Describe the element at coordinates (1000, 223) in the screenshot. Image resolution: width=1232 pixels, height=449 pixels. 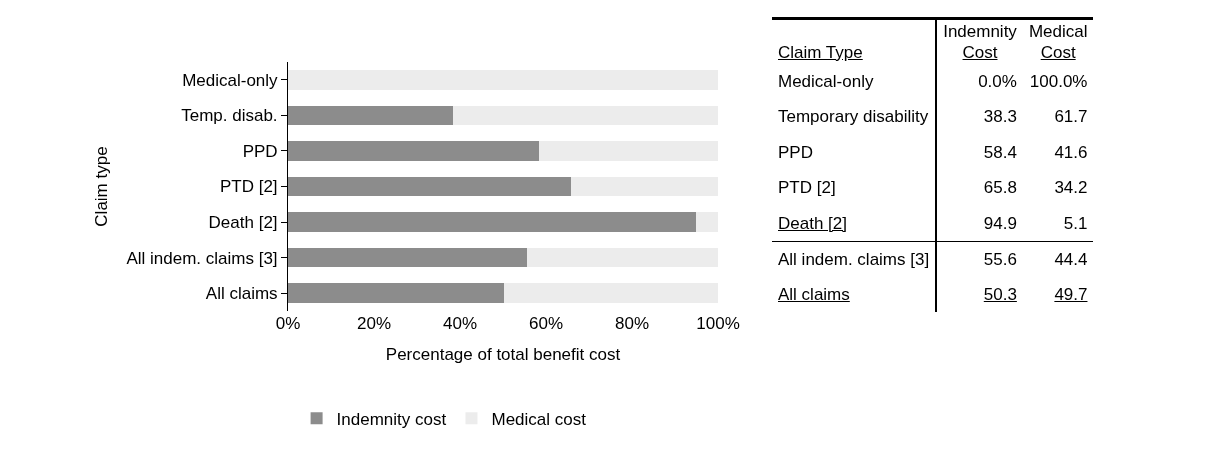
I see `data-label: 94.9` at that location.